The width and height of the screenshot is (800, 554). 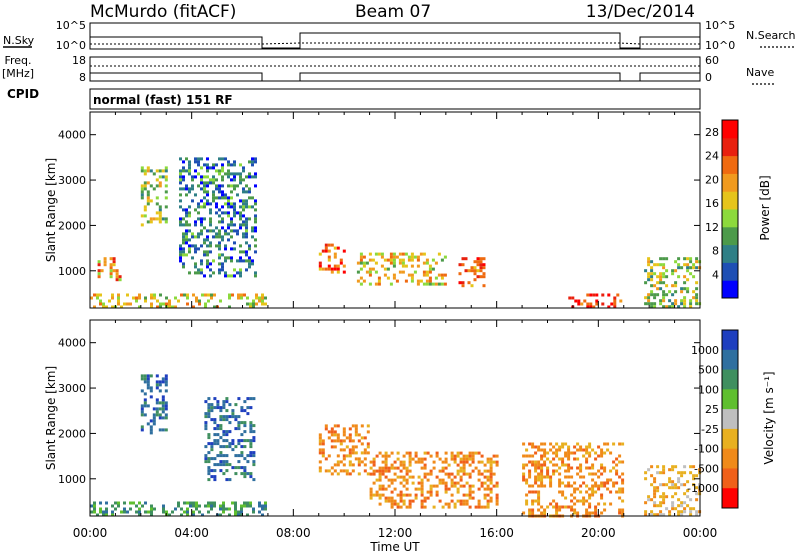 I want to click on velocity-colorbar-label: Velocity [m s⁻¹], so click(x=769, y=417).